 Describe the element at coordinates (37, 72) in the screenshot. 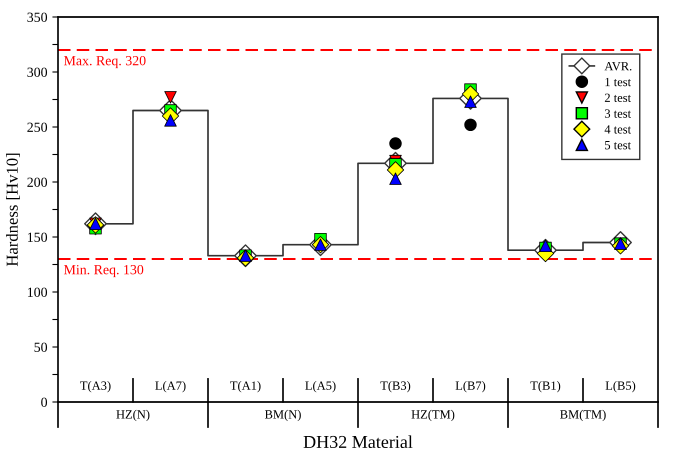

I see `y-tick-label: 300` at that location.